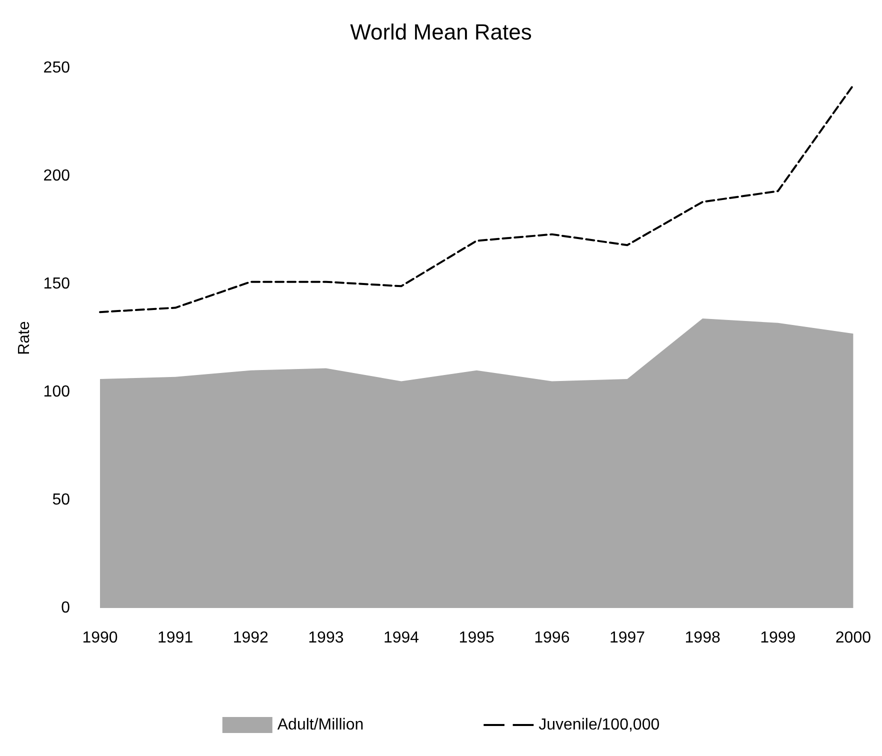 The width and height of the screenshot is (882, 756). Describe the element at coordinates (250, 638) in the screenshot. I see `x-tick-label: 1992` at that location.